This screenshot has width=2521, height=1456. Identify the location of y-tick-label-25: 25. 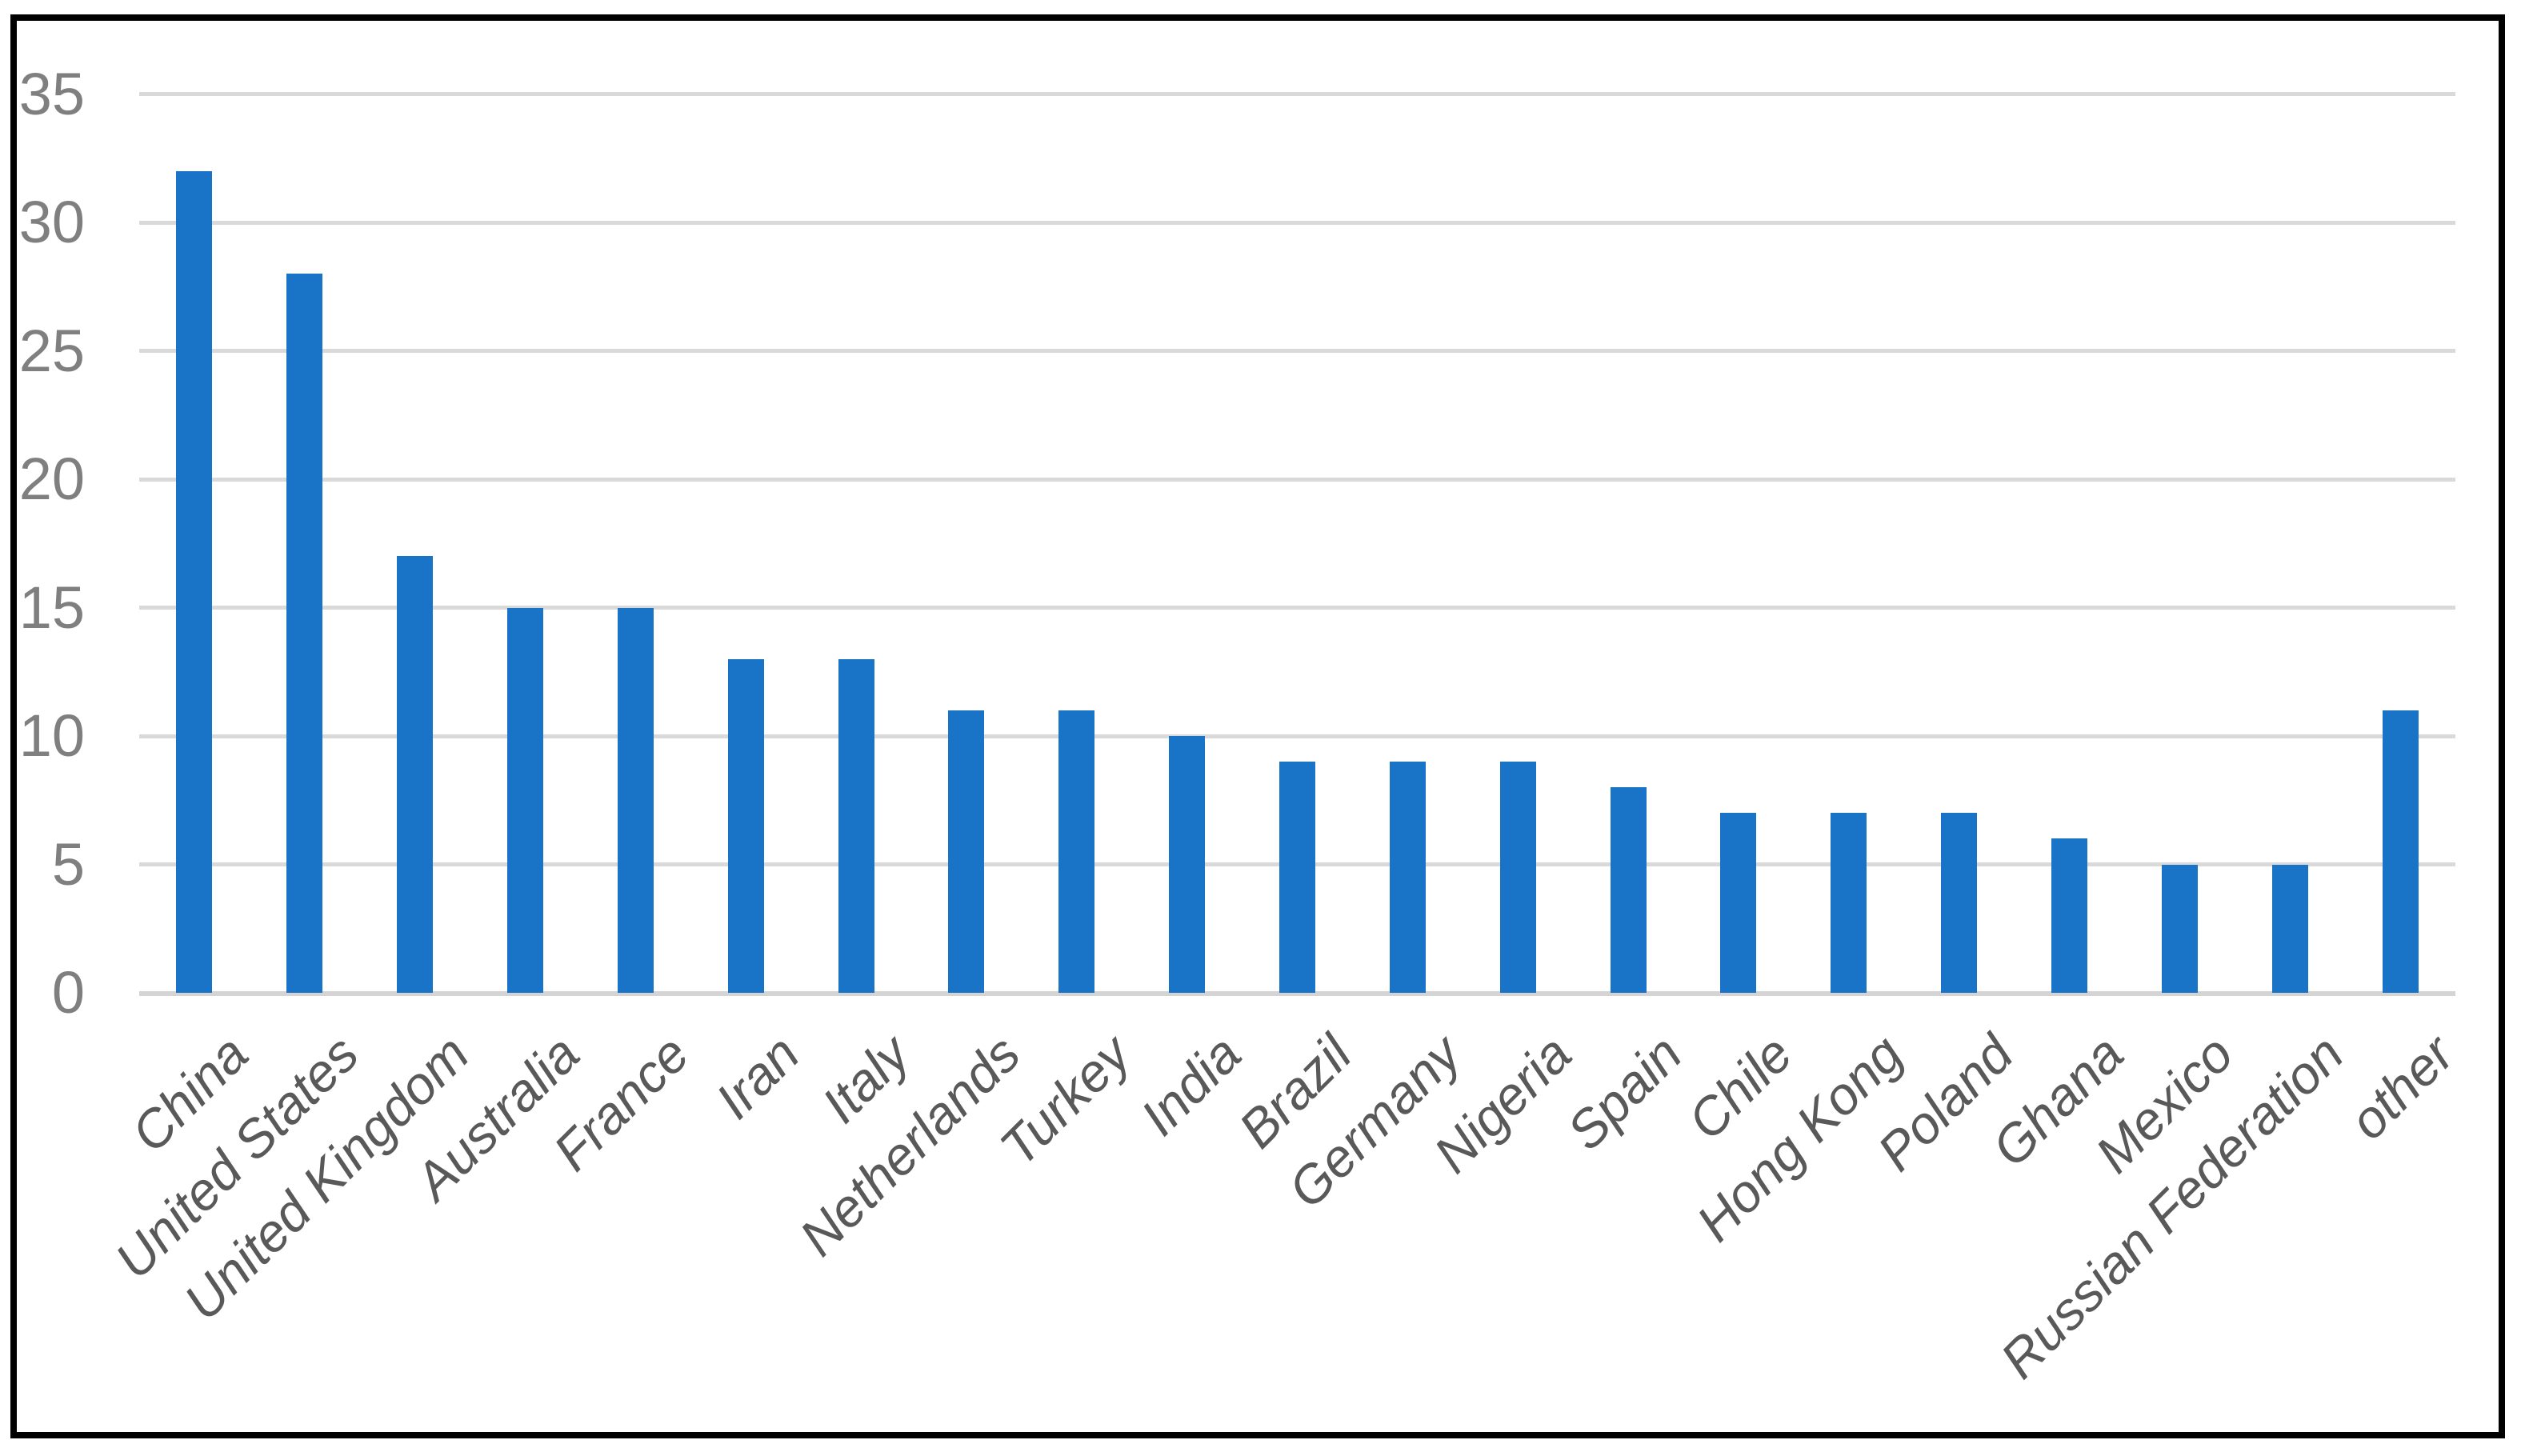
(52, 350).